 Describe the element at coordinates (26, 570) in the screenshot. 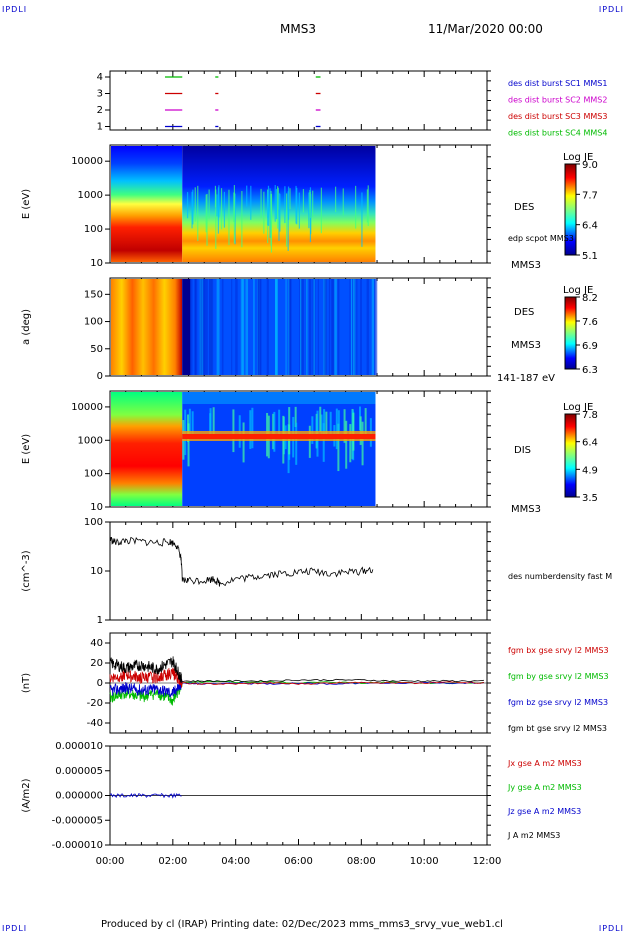

I see `y-axis-label: (cm^-3)` at that location.